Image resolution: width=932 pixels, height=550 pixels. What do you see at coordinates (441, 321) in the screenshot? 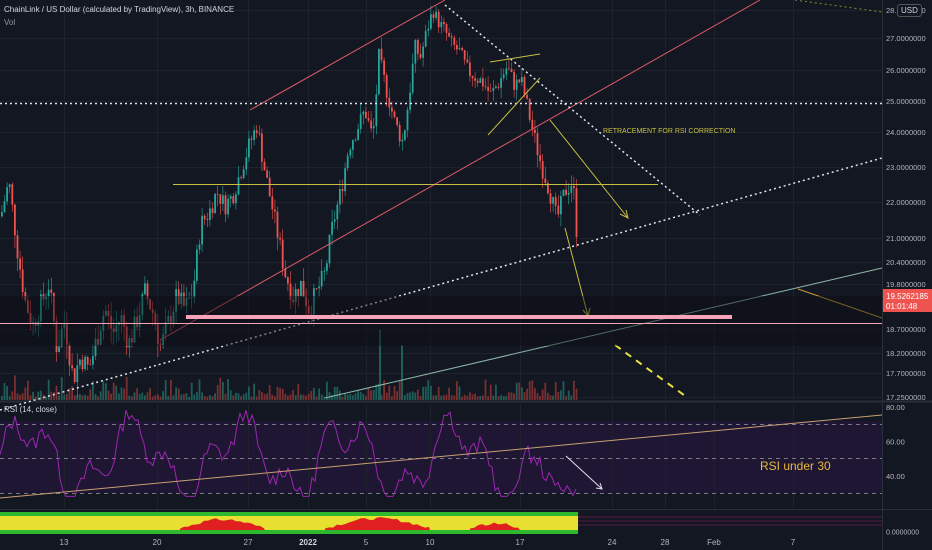
I see `support-zone-shade` at bounding box center [441, 321].